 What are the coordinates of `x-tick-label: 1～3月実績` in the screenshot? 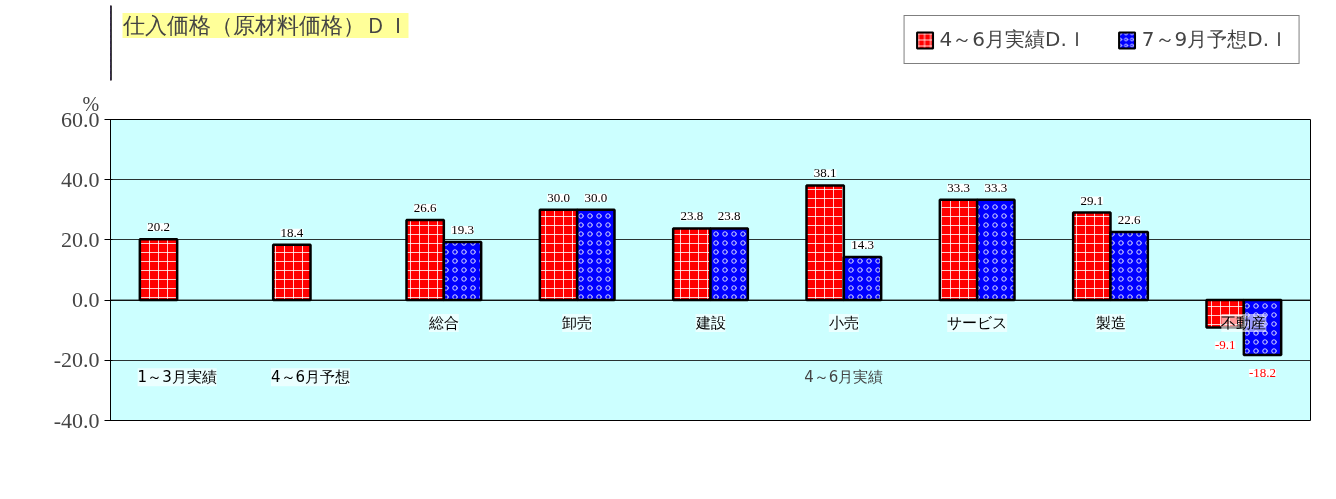 It's located at (177, 377).